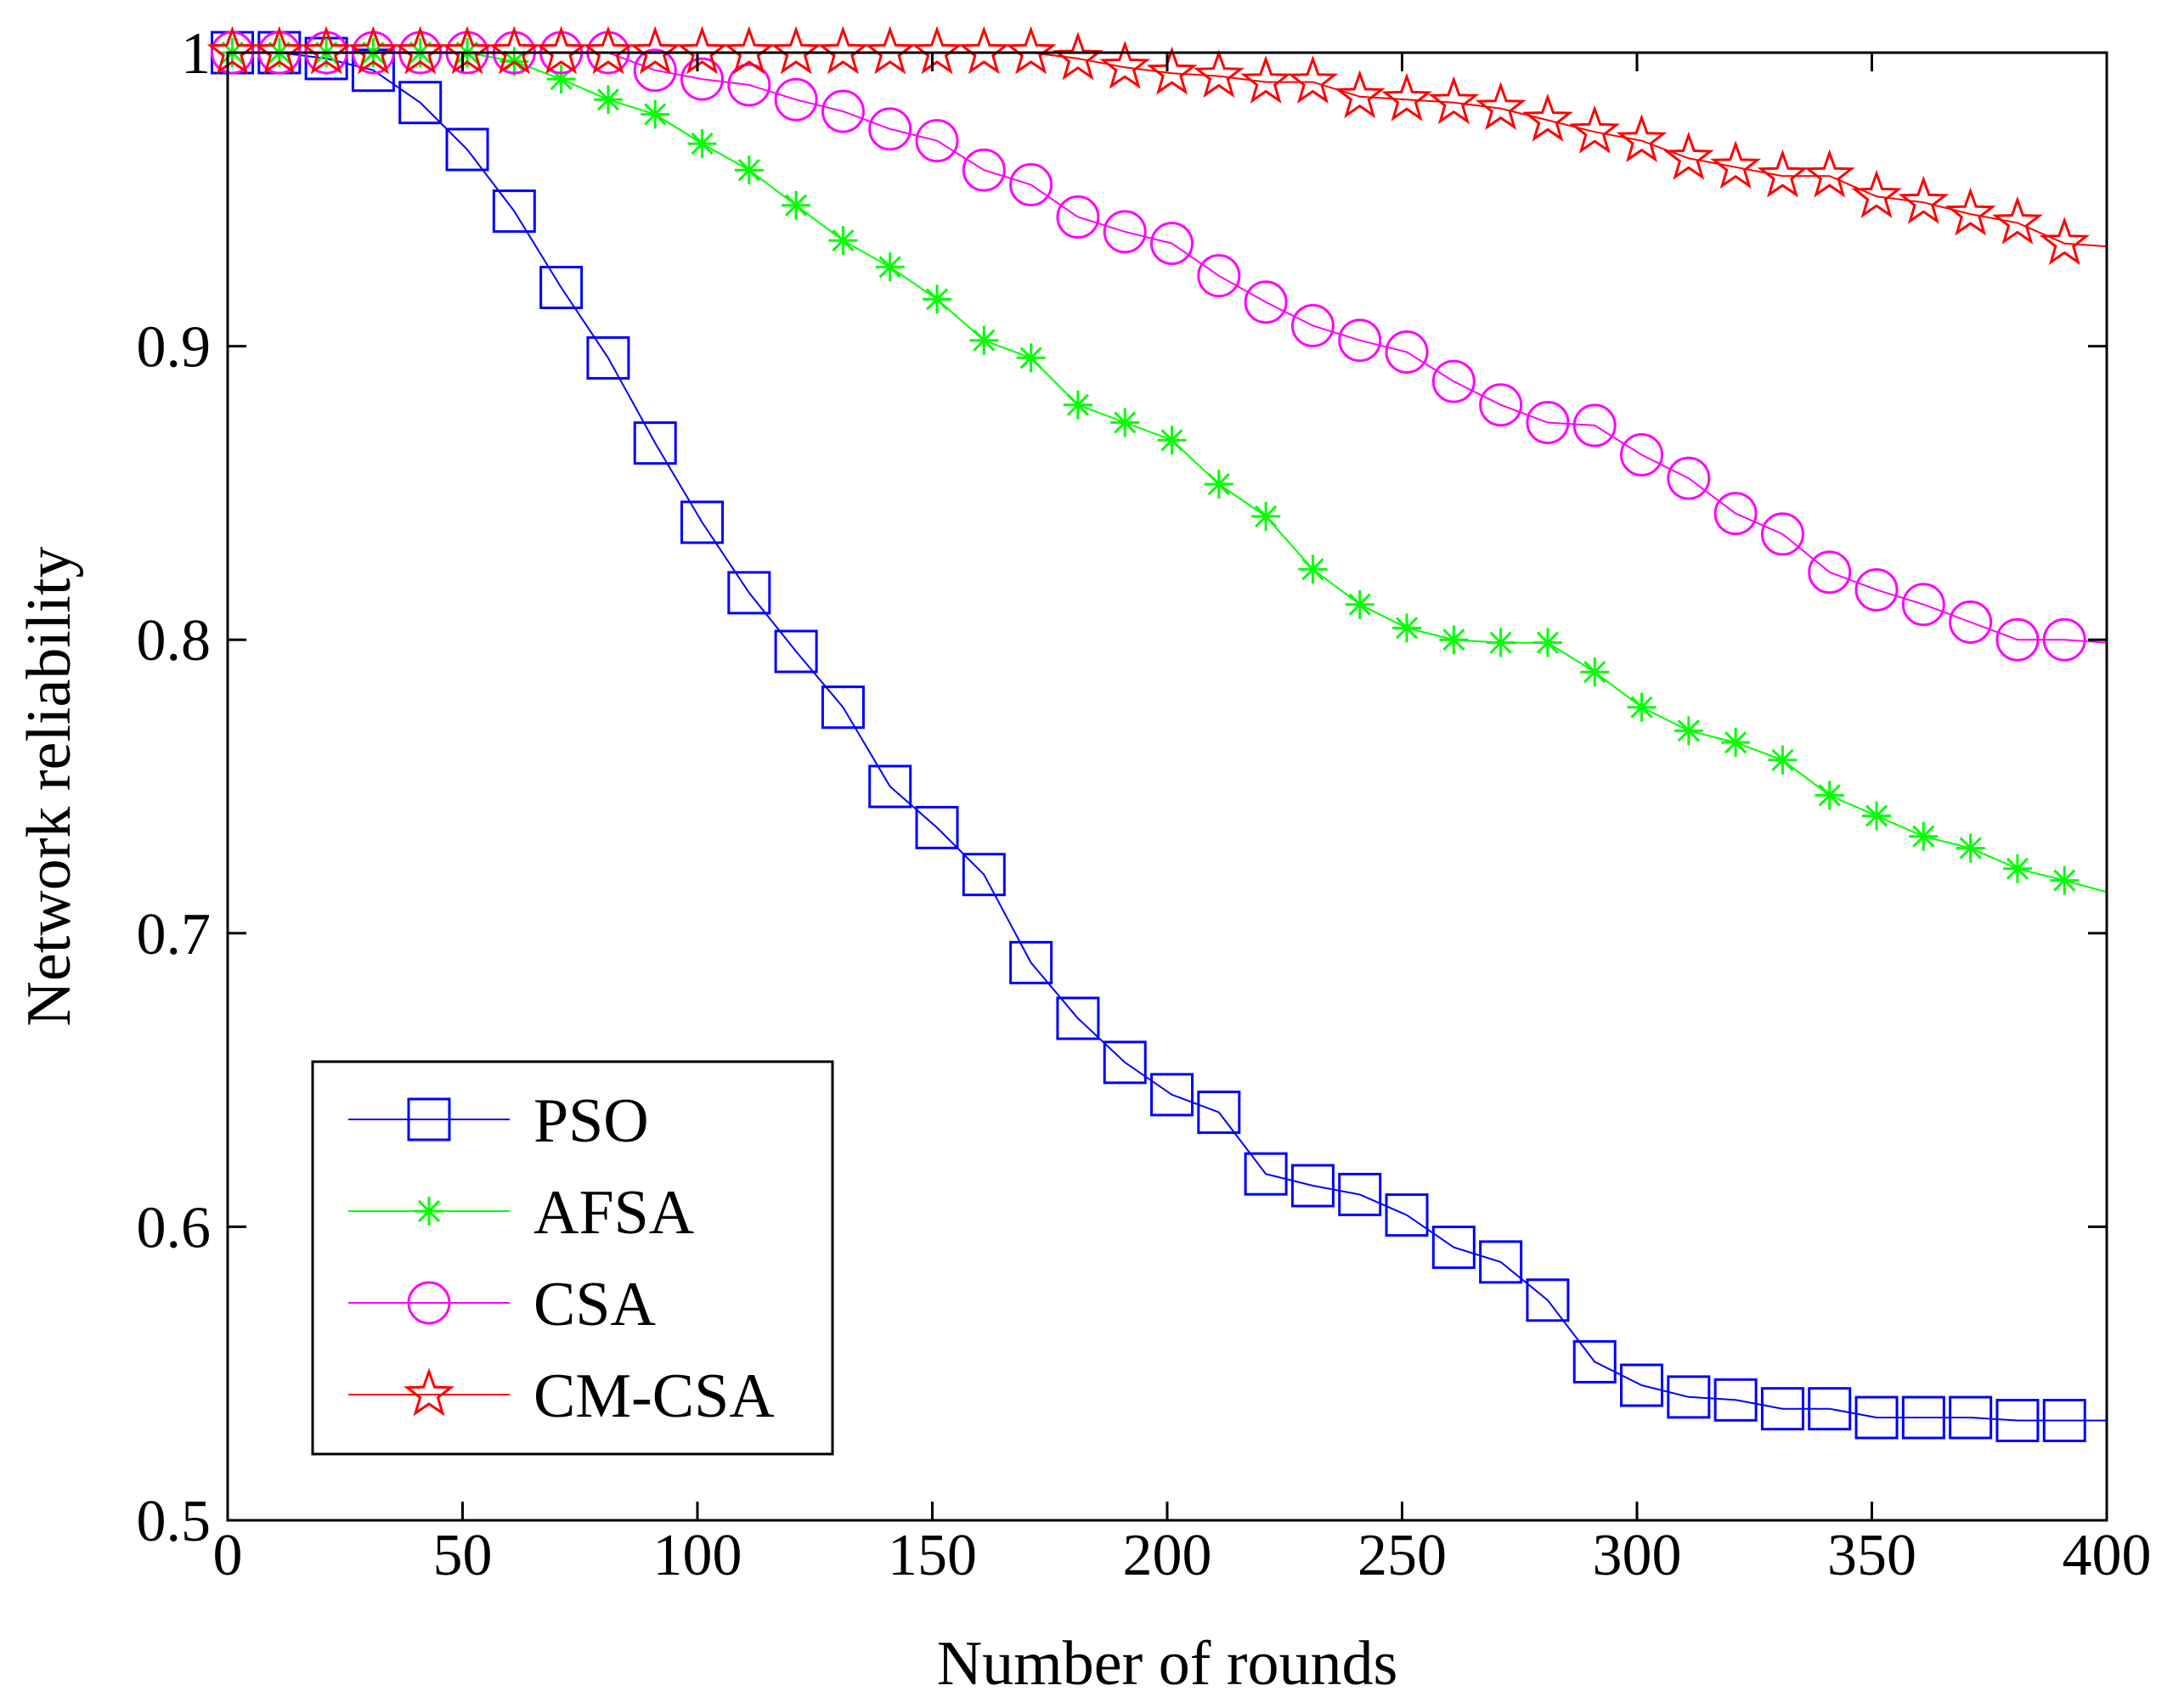  What do you see at coordinates (1871, 1555) in the screenshot?
I see `x-tick-label: 350` at bounding box center [1871, 1555].